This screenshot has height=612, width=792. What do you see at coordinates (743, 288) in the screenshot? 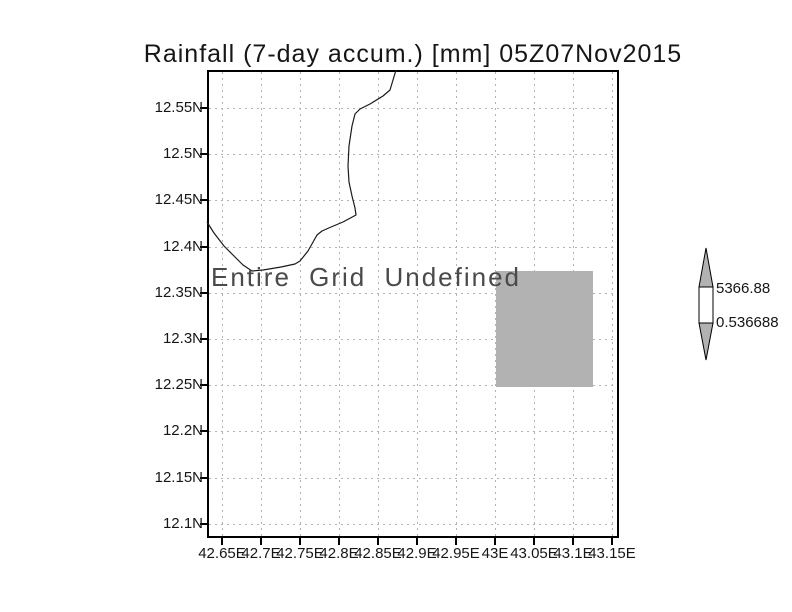
I see `colorbar-max-label: 5366.88` at bounding box center [743, 288].